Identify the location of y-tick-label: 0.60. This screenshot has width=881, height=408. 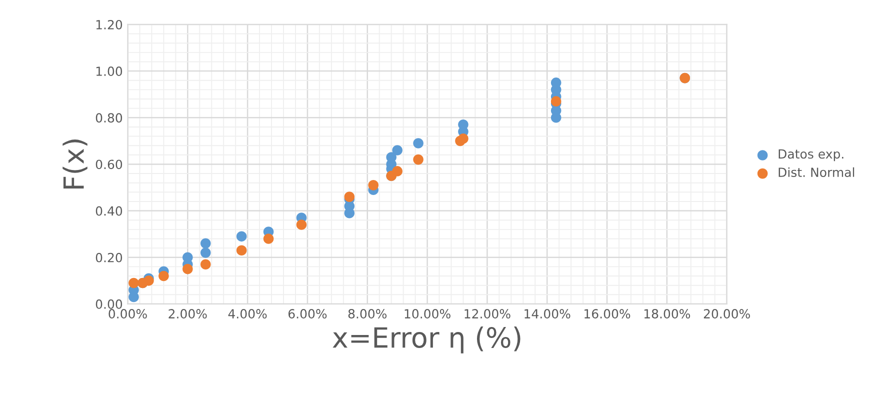
(109, 165).